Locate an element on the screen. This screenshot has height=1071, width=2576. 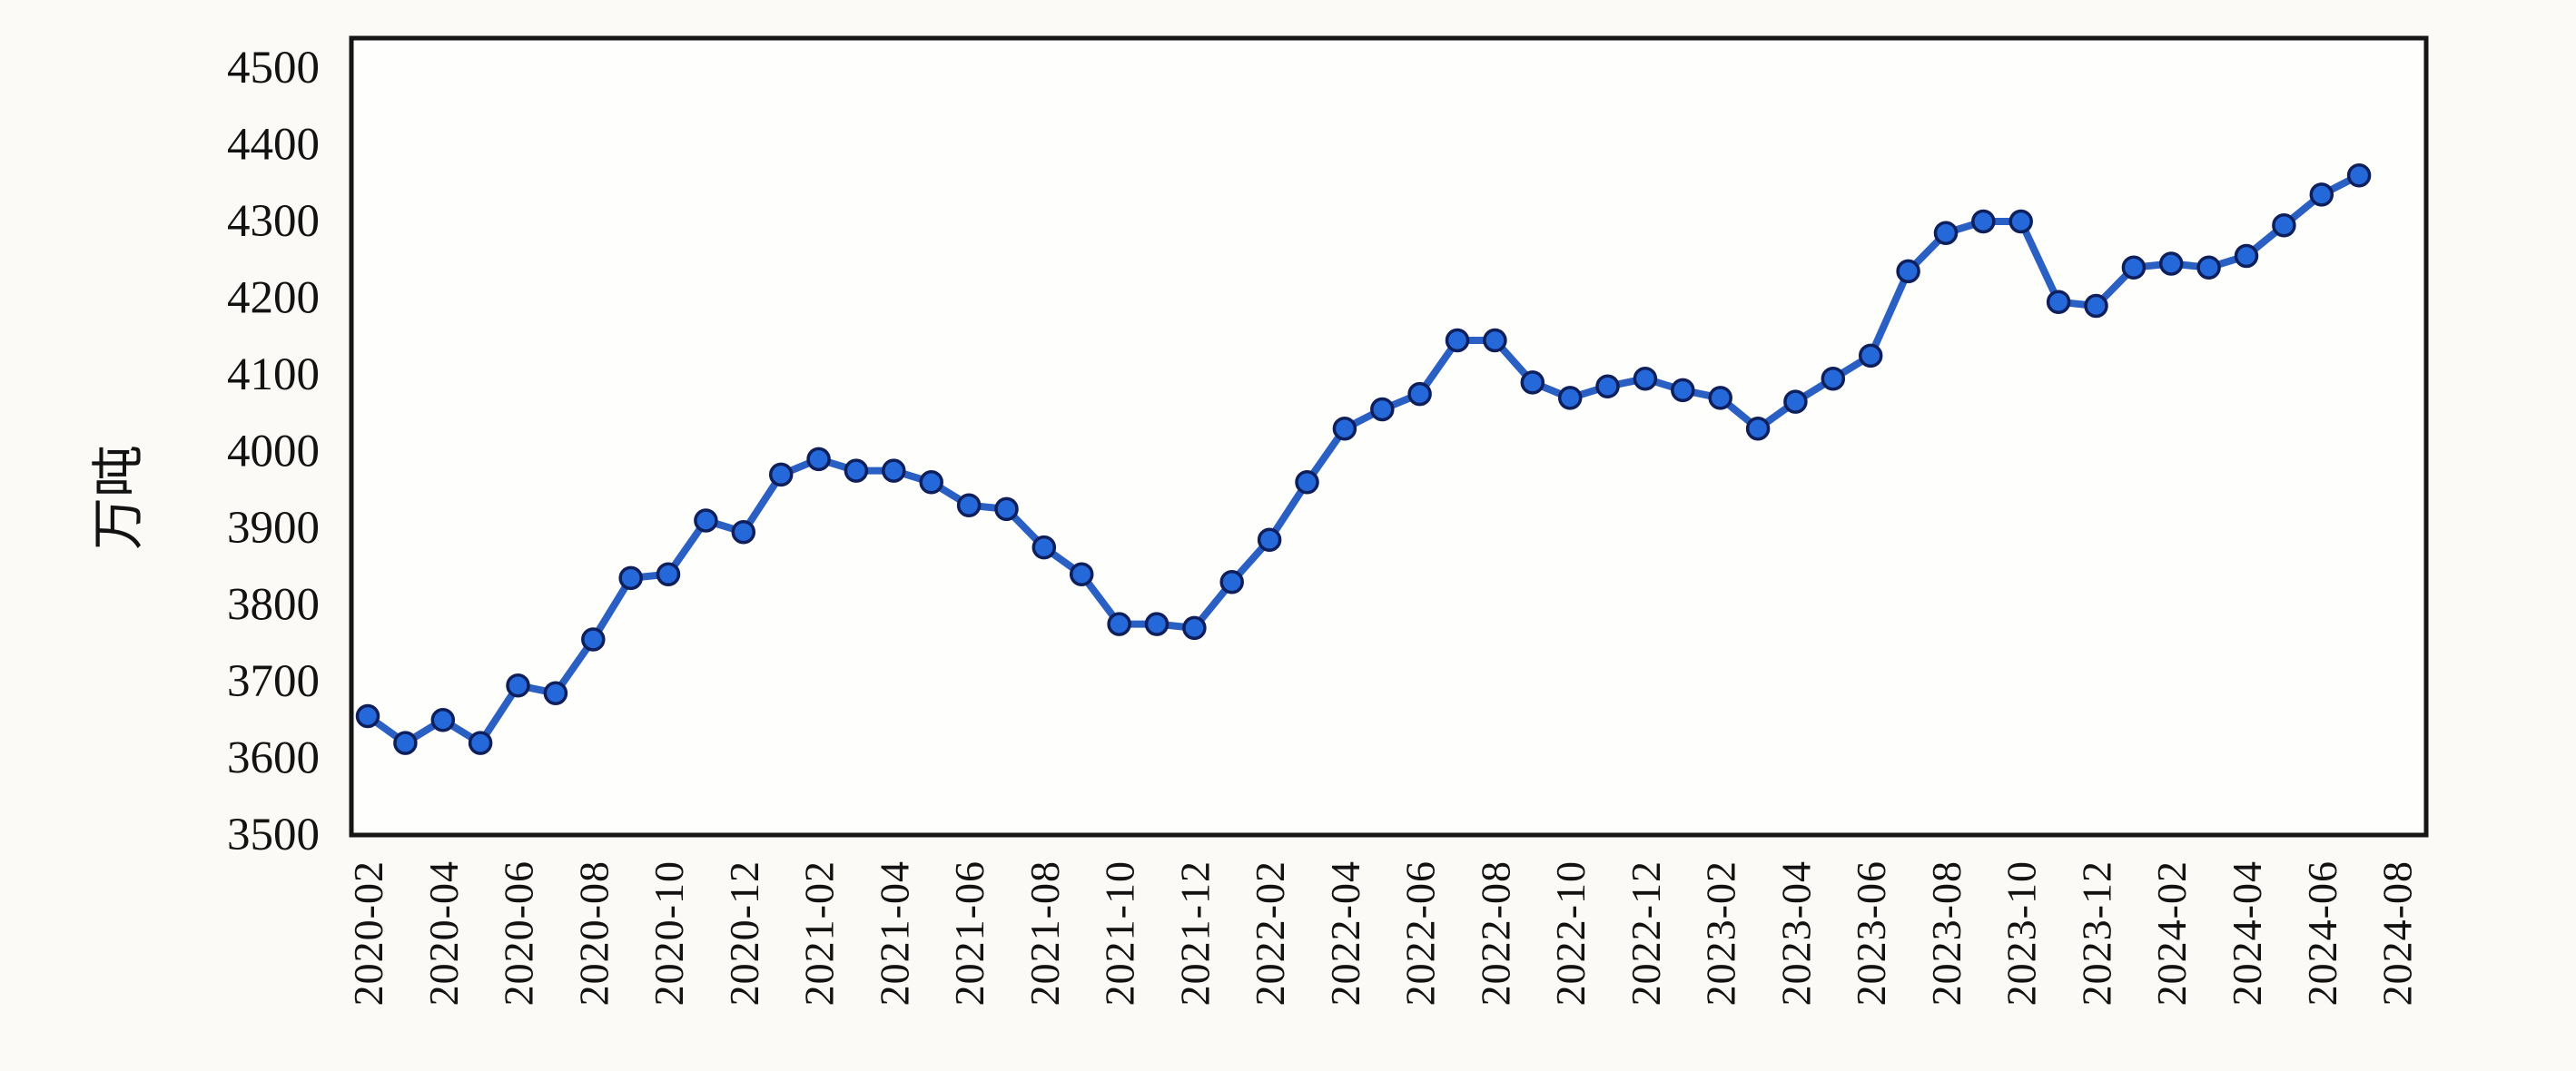
x-axis-tick-label: 2021-10 is located at coordinates (1120, 933).